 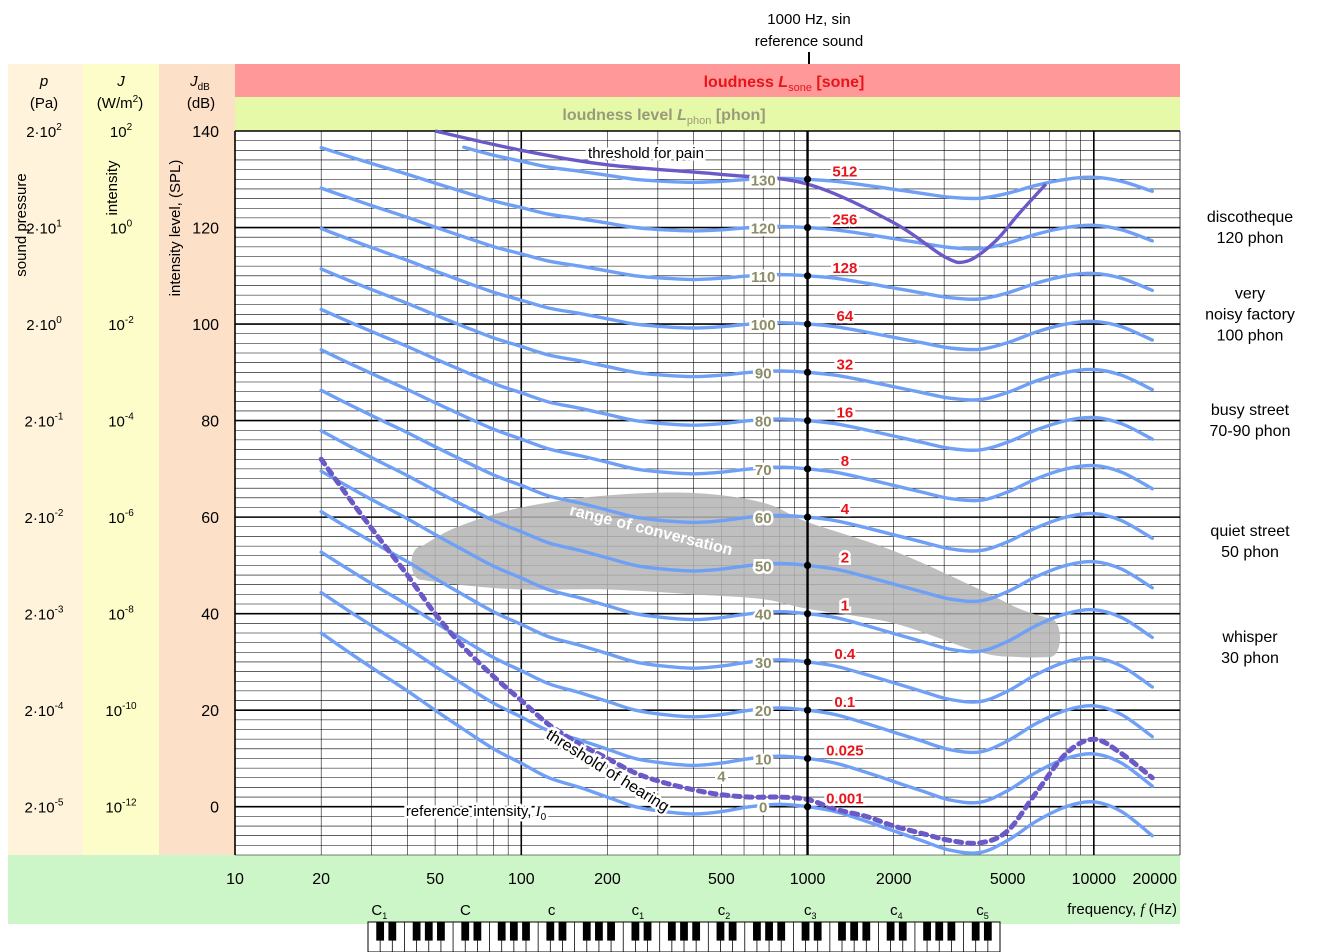 I want to click on pressure-header: p (Pa), so click(x=44, y=92).